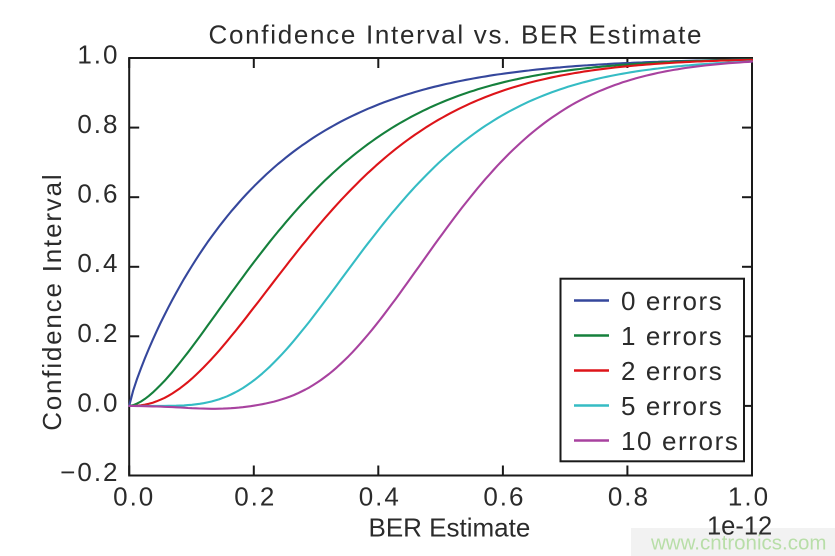 The width and height of the screenshot is (835, 556). What do you see at coordinates (672, 301) in the screenshot?
I see `svg-text: 0 errors` at bounding box center [672, 301].